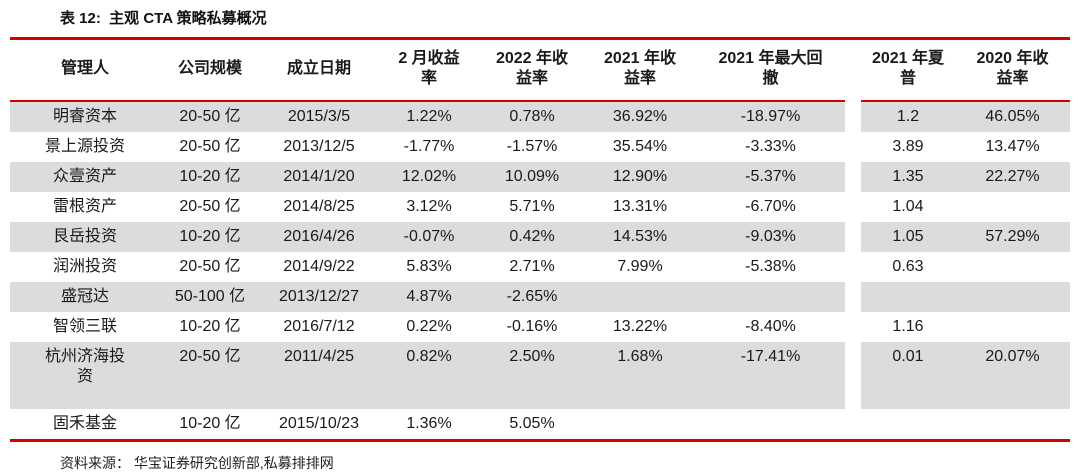 The image size is (1080, 473). I want to click on cell-2022-return: 10.09%, so click(532, 177).